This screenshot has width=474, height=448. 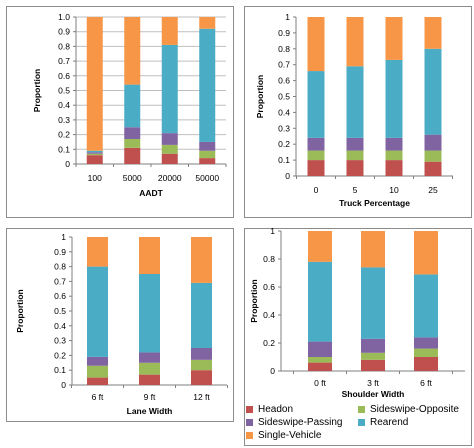 What do you see at coordinates (249, 422) in the screenshot?
I see `legend-swatch-sideswipe-passing` at bounding box center [249, 422].